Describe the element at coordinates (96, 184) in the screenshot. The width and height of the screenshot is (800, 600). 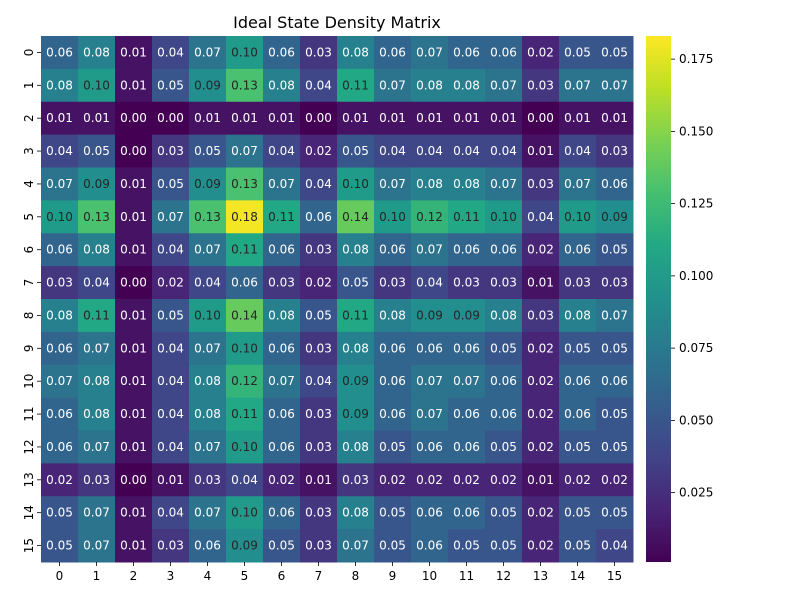
I see `cell-value-label: 0.09` at that location.